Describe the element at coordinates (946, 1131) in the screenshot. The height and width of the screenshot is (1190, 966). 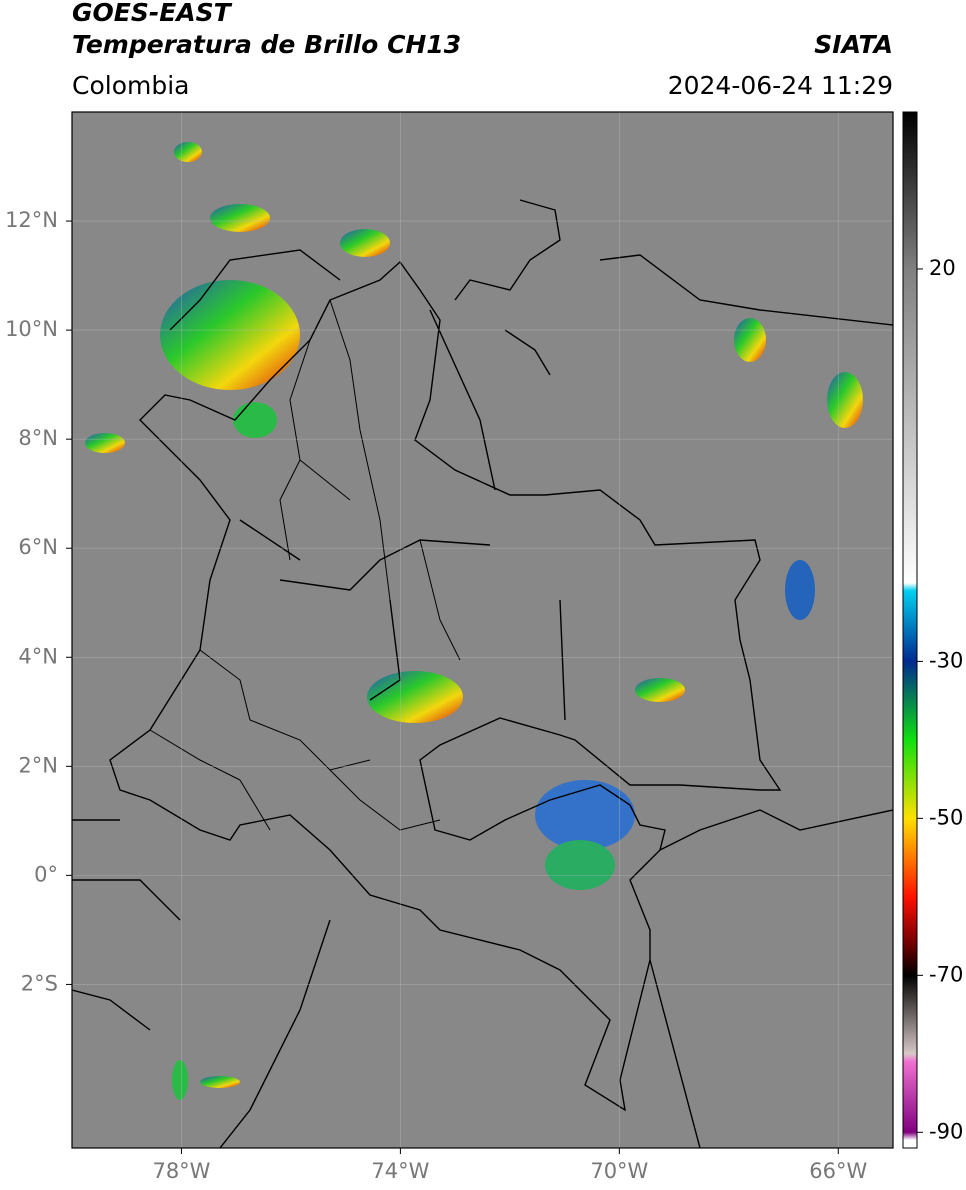
I see `colorbar-tick-label: -90` at that location.